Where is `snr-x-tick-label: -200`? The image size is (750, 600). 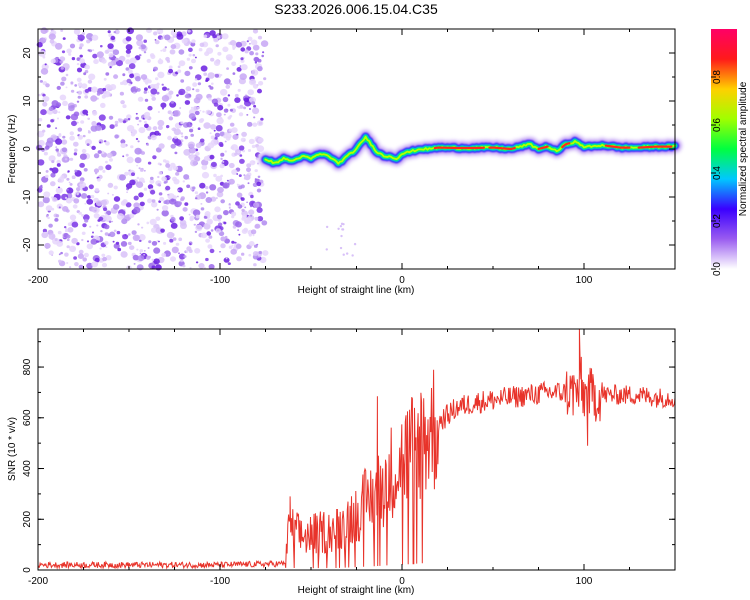 snr-x-tick-label: -200 is located at coordinates (38, 581).